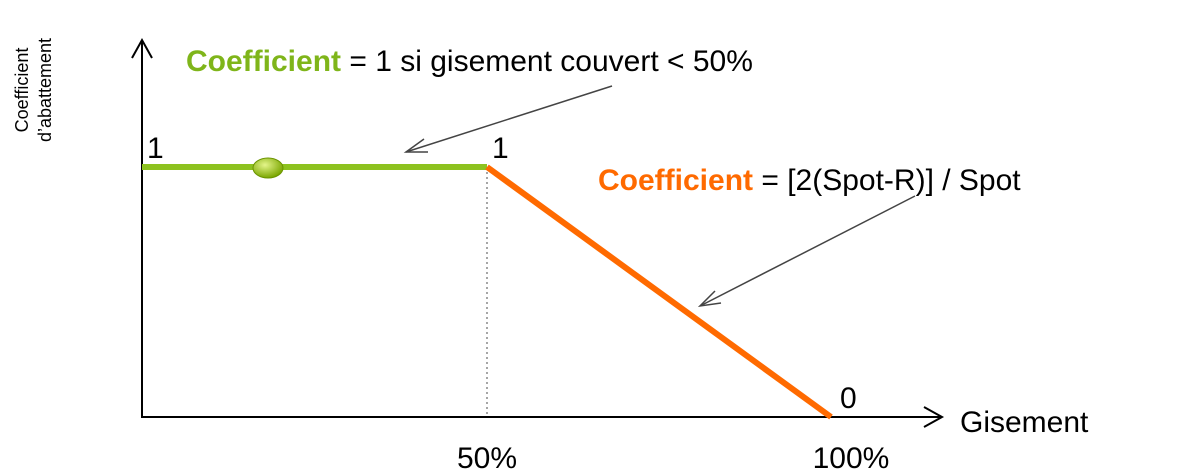  Describe the element at coordinates (547, 61) in the screenshot. I see `annotation-text: = 1 si gisement couvert < 50%` at that location.